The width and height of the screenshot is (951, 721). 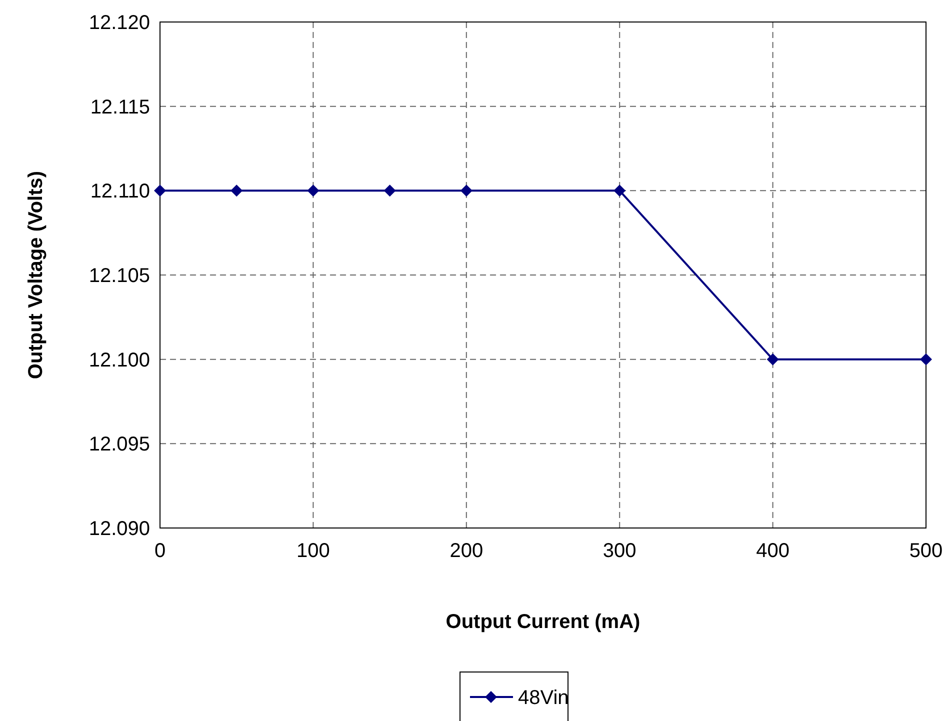 What do you see at coordinates (160, 551) in the screenshot?
I see `x-tick-label: 0` at bounding box center [160, 551].